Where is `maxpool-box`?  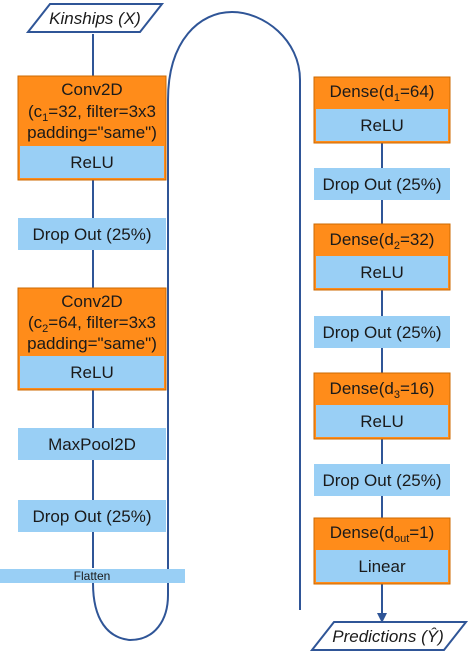
maxpool-box is located at coordinates (92, 444).